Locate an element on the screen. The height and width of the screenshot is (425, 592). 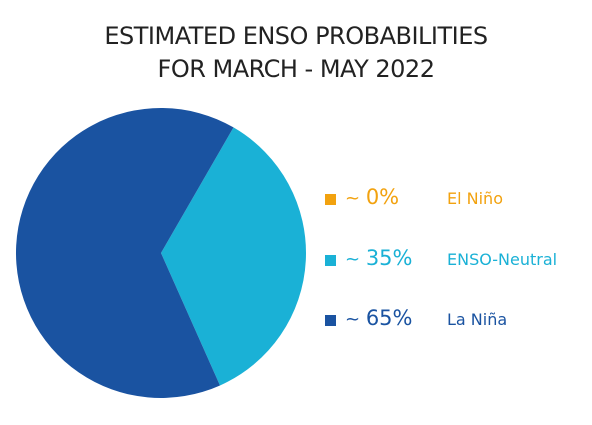
legend-swatch-la-nina is located at coordinates (330, 320).